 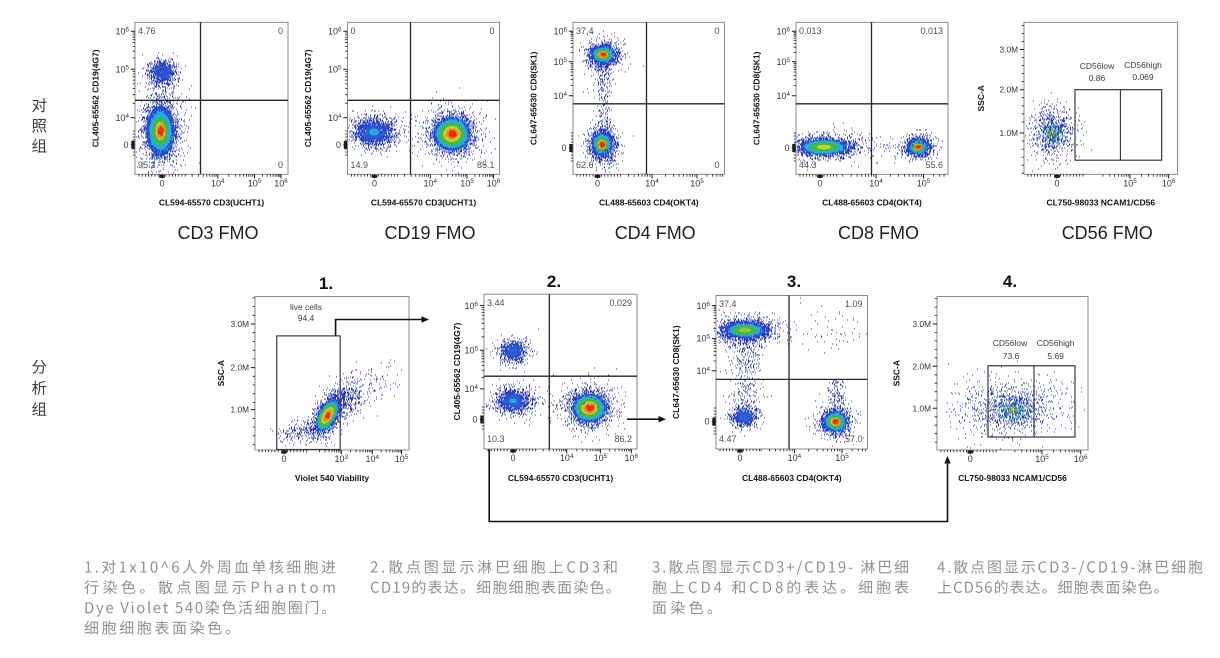 I want to click on svg-text: 1., so click(x=326, y=283).